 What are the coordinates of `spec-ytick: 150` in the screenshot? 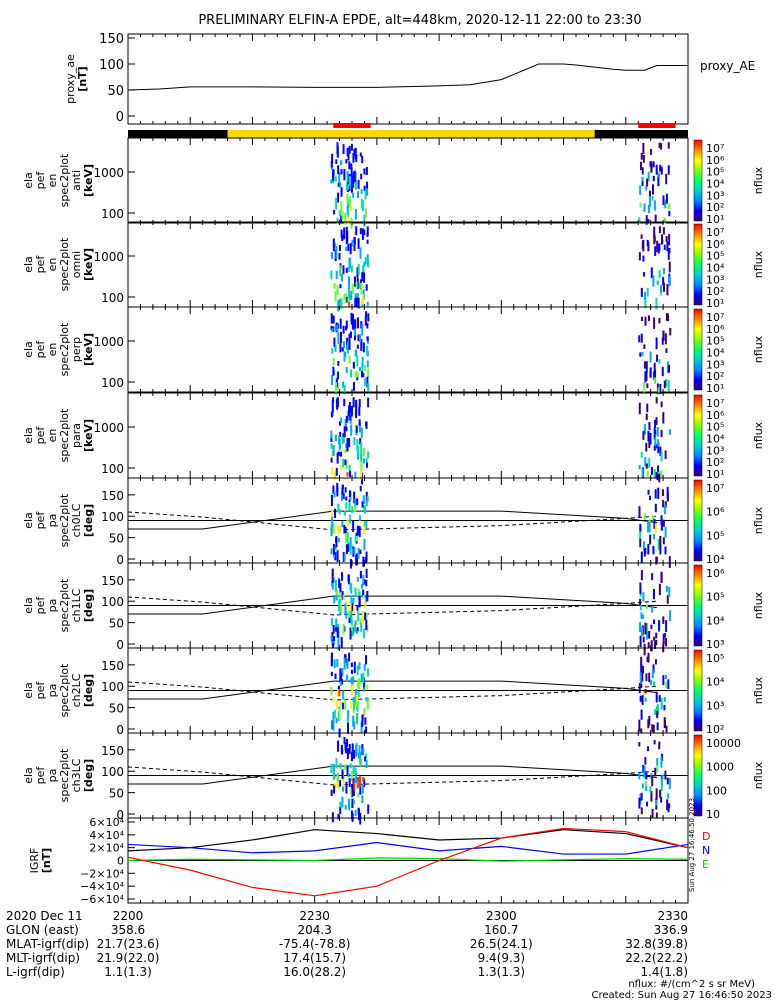 It's located at (112, 751).